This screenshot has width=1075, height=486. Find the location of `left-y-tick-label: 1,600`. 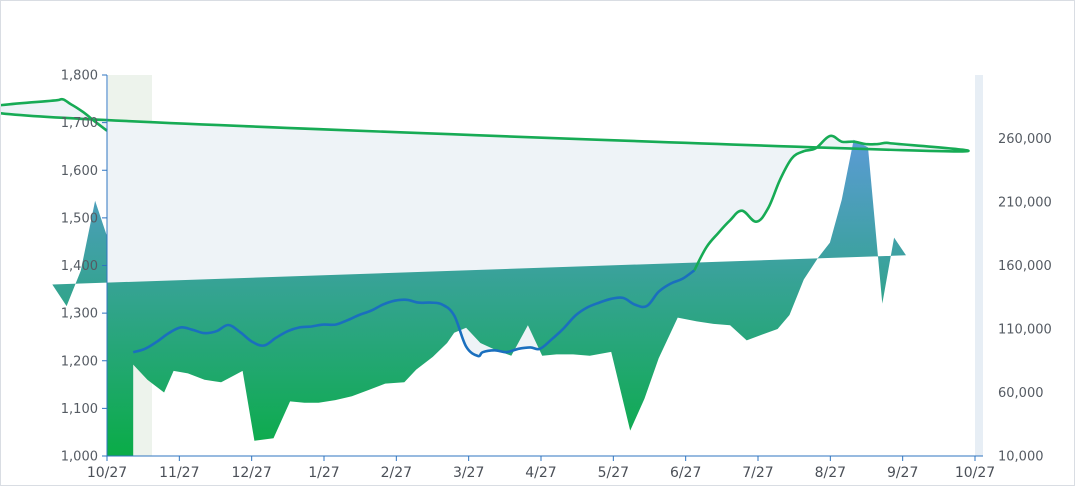

left-y-tick-label: 1,600 is located at coordinates (79, 171).